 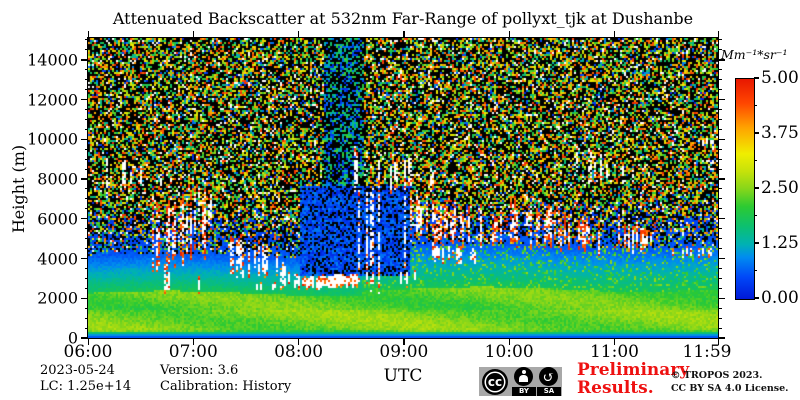 What do you see at coordinates (403, 376) in the screenshot?
I see `x-axis-label: UTC` at bounding box center [403, 376].